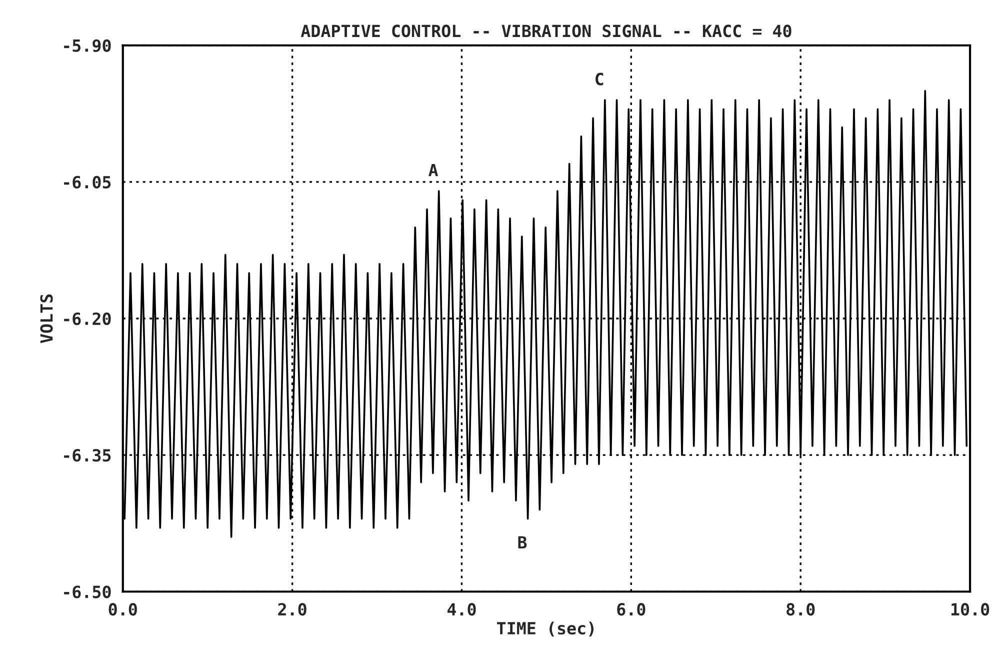  What do you see at coordinates (462, 609) in the screenshot?
I see `x-tick-label: 4.0` at bounding box center [462, 609].